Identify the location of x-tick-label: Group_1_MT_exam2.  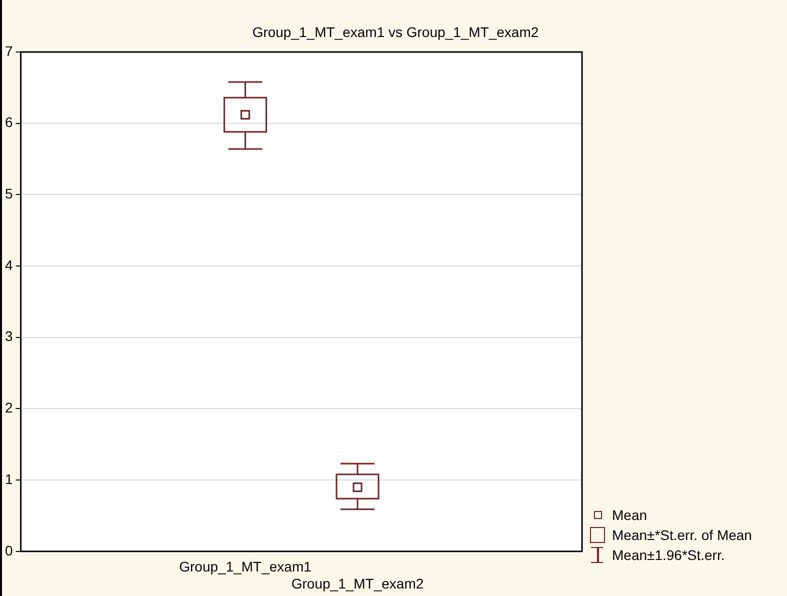
(357, 583).